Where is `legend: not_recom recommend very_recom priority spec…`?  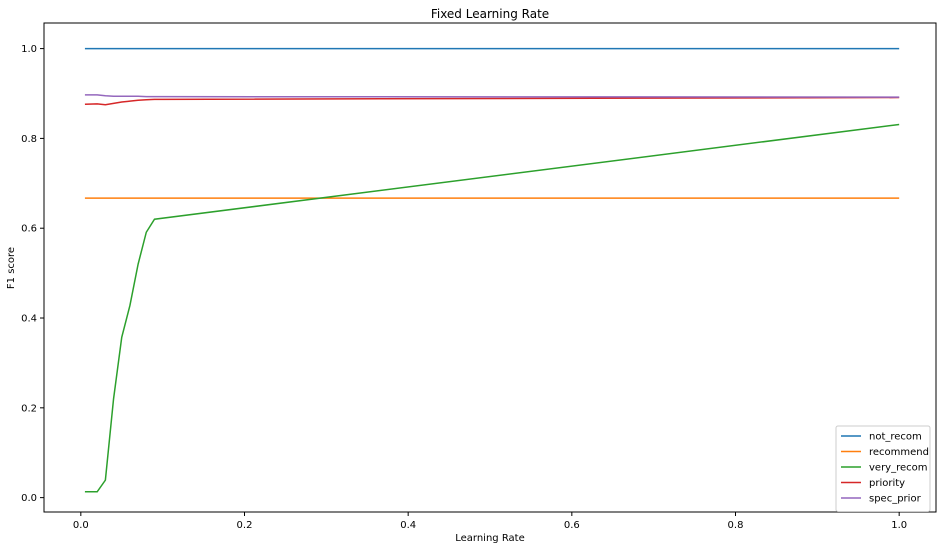
legend: not_recom recommend very_recom priority spec… is located at coordinates (883, 468).